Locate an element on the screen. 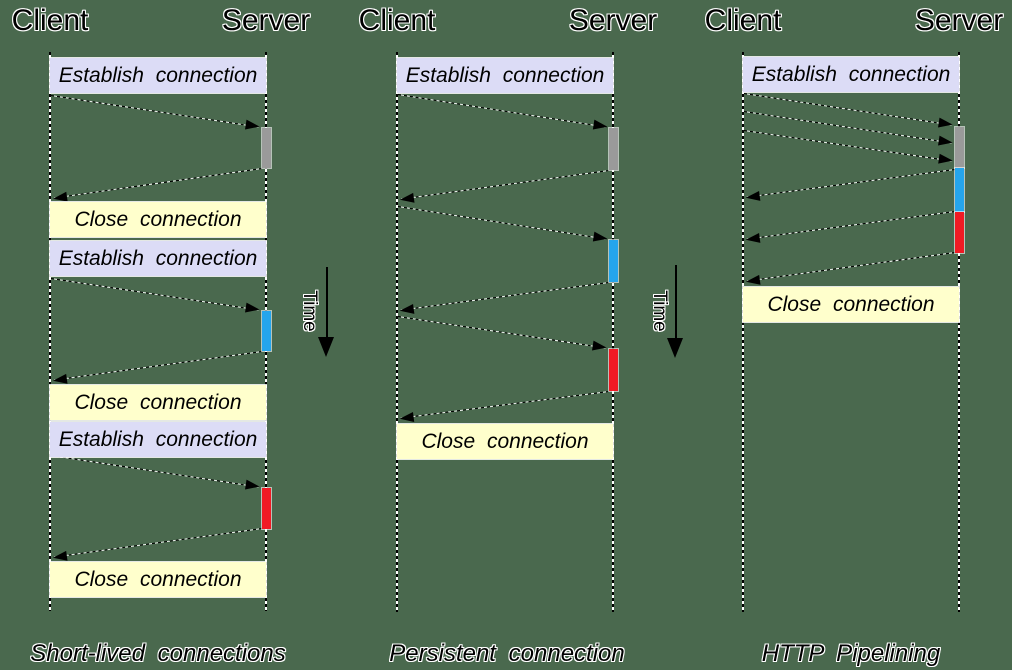 This screenshot has width=1012, height=670. caption-http-pipelining: HTTP Pipelining is located at coordinates (851, 653).